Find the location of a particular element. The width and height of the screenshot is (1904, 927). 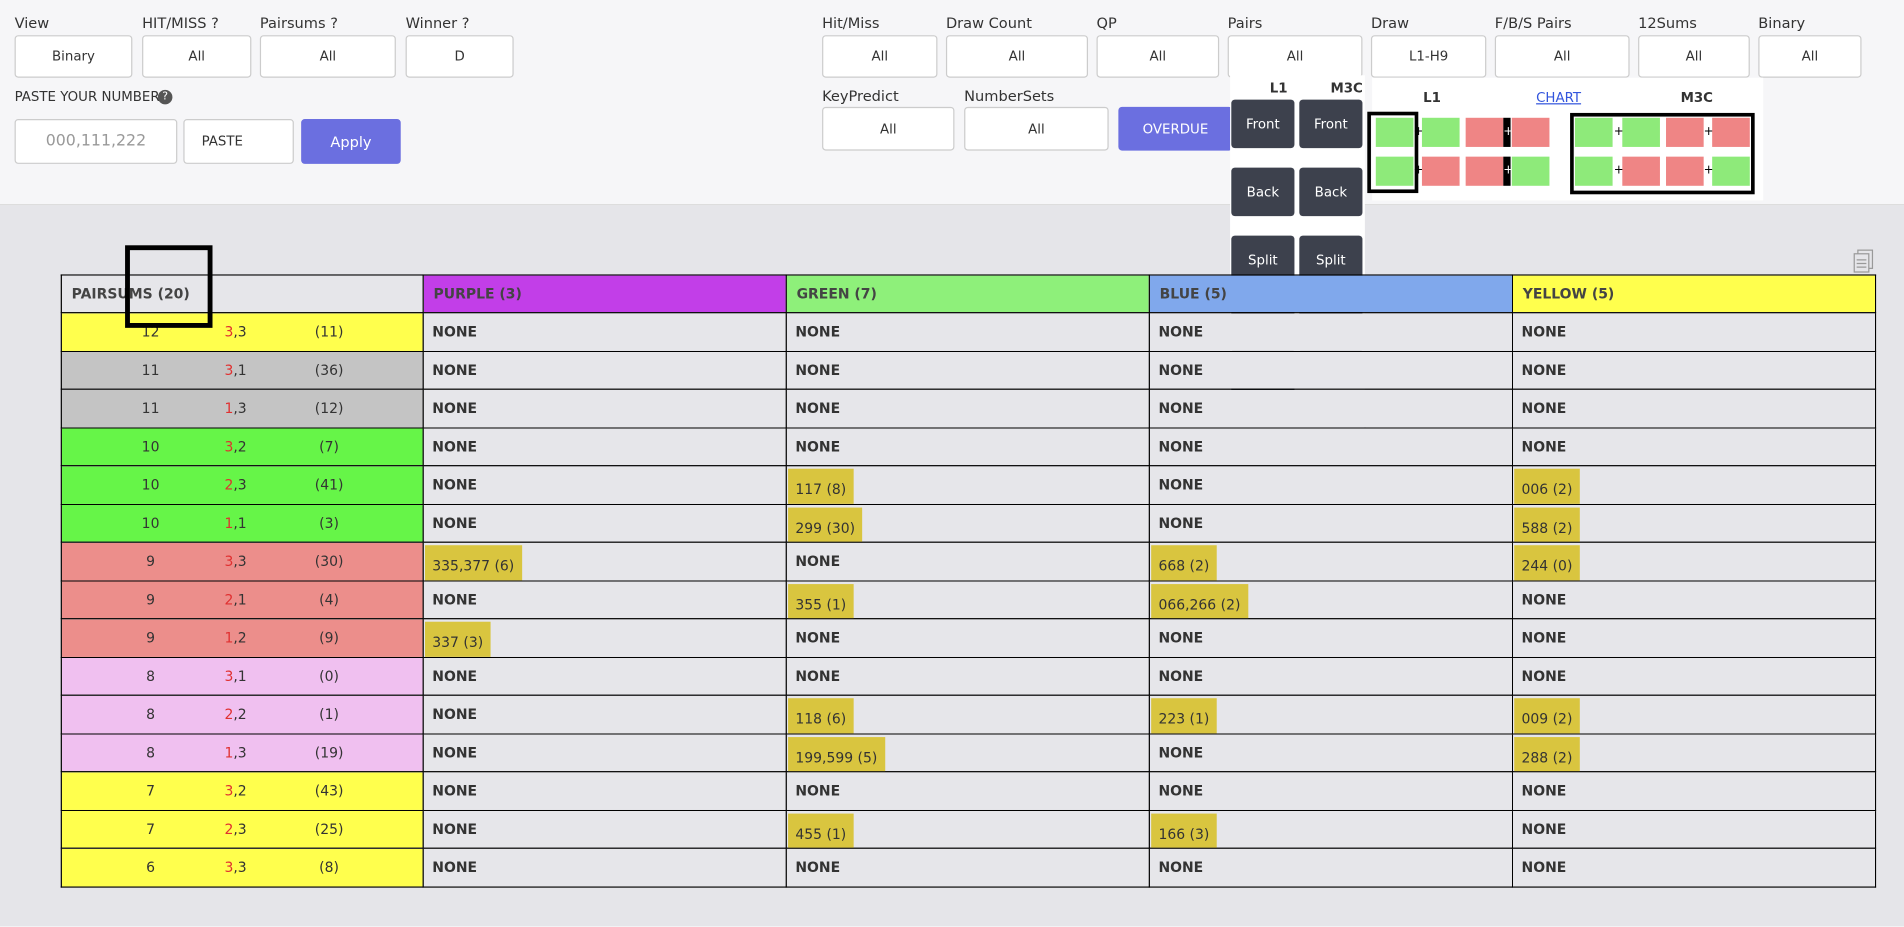

pairsum-cell: 6 3,3 (8) is located at coordinates (242, 867).